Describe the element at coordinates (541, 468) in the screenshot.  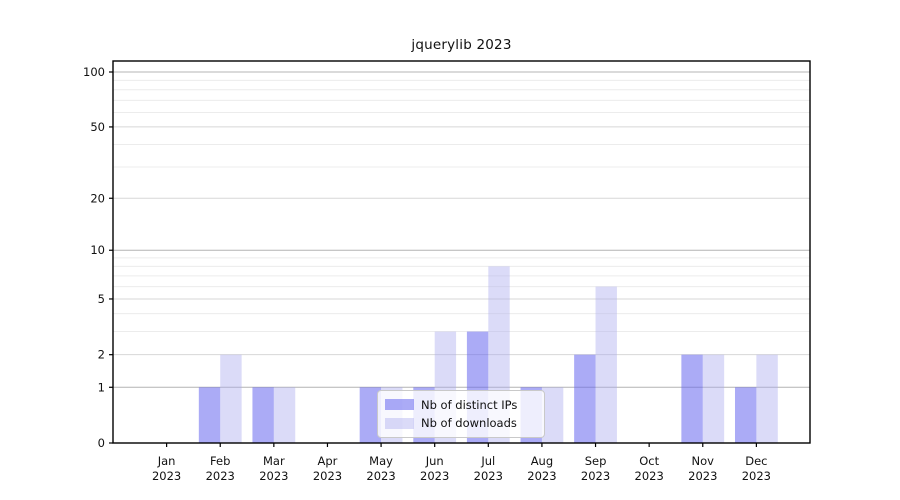
I see `x-tick-label: Aug 2023` at that location.